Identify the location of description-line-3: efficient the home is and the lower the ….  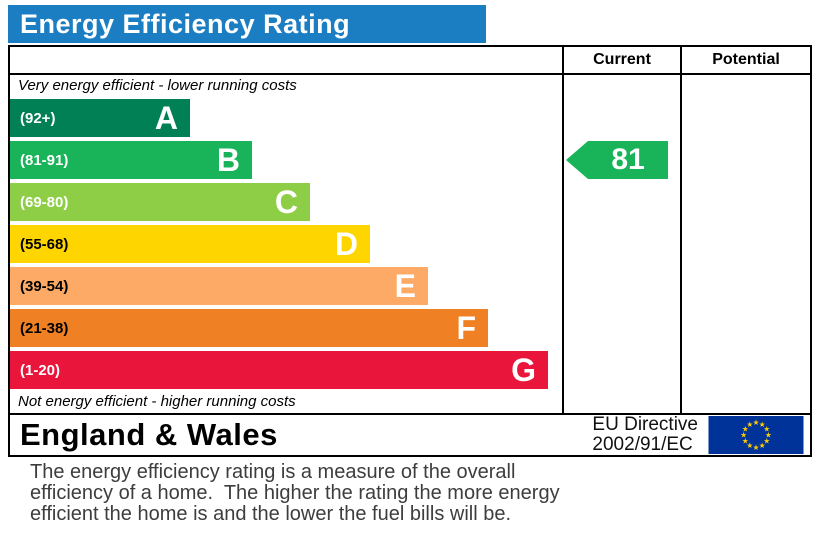
(271, 514).